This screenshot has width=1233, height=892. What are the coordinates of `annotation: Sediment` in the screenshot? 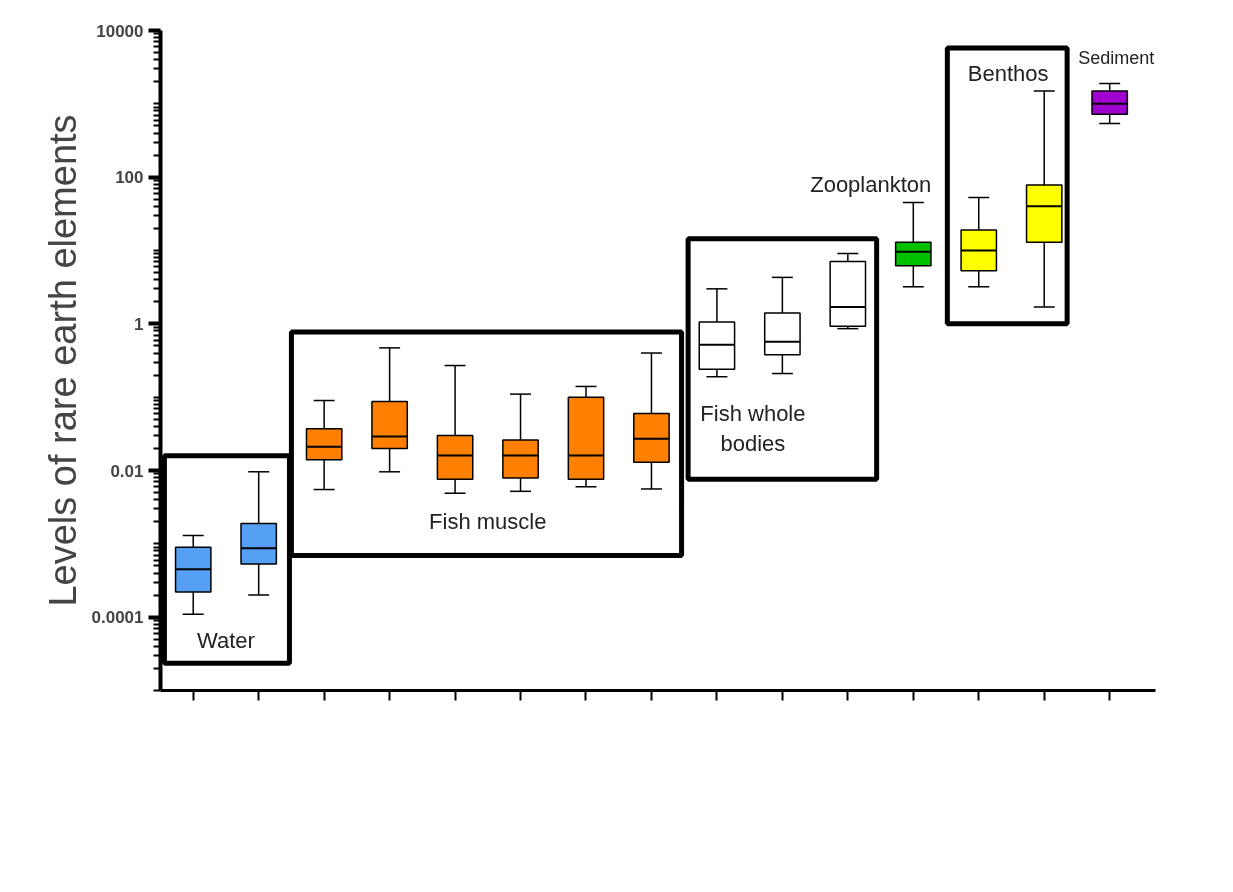 It's located at (1116, 58).